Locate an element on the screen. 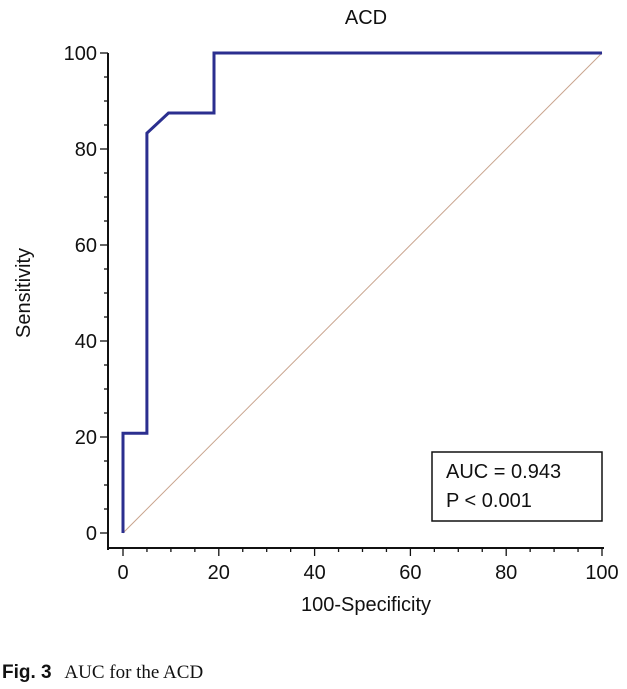 The width and height of the screenshot is (627, 689). y-tick-label: 60 is located at coordinates (86, 246).